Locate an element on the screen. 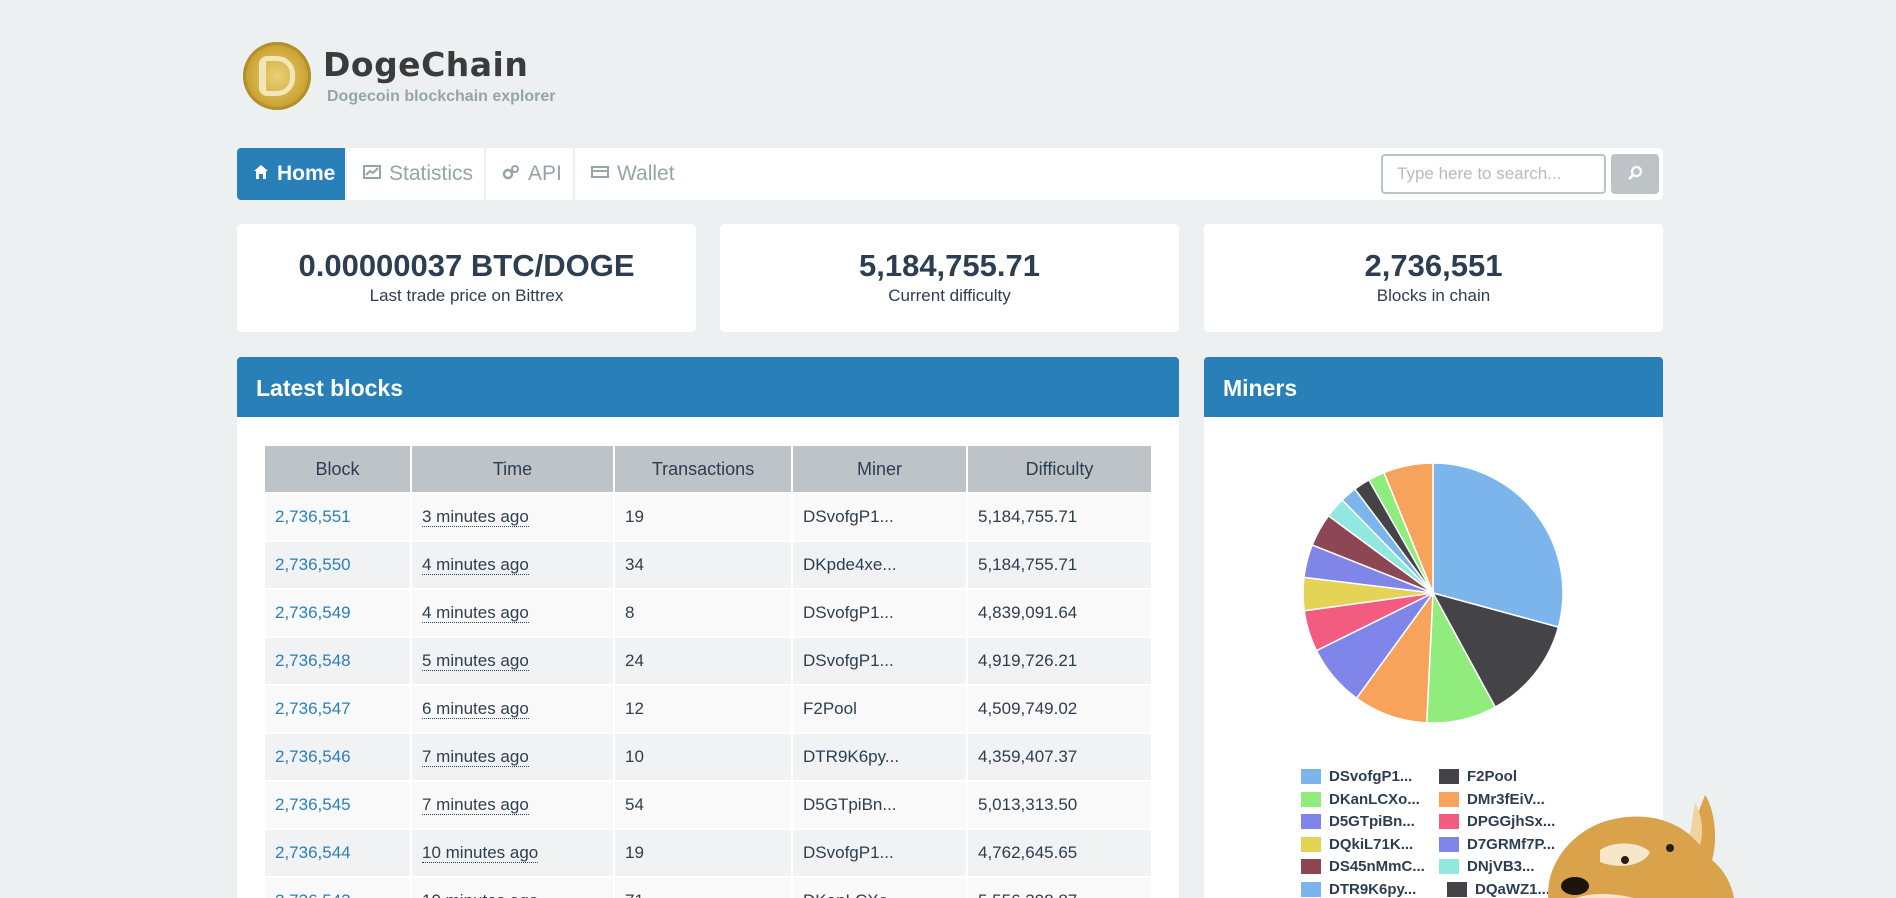 This screenshot has width=1896, height=898. col-time: Time is located at coordinates (512, 469).